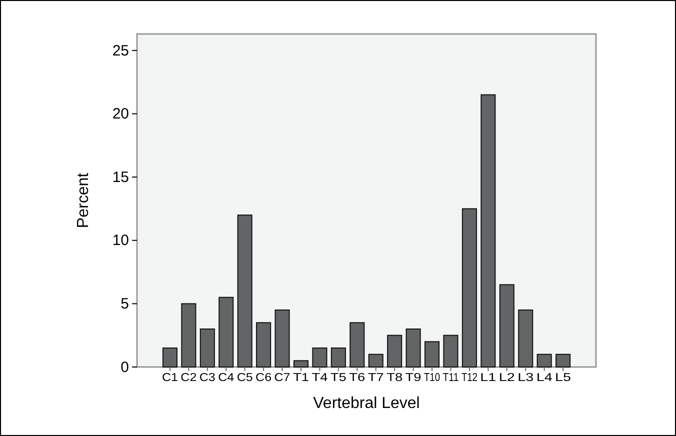 Image resolution: width=676 pixels, height=436 pixels. I want to click on y-axis-title: Percent, so click(83, 200).